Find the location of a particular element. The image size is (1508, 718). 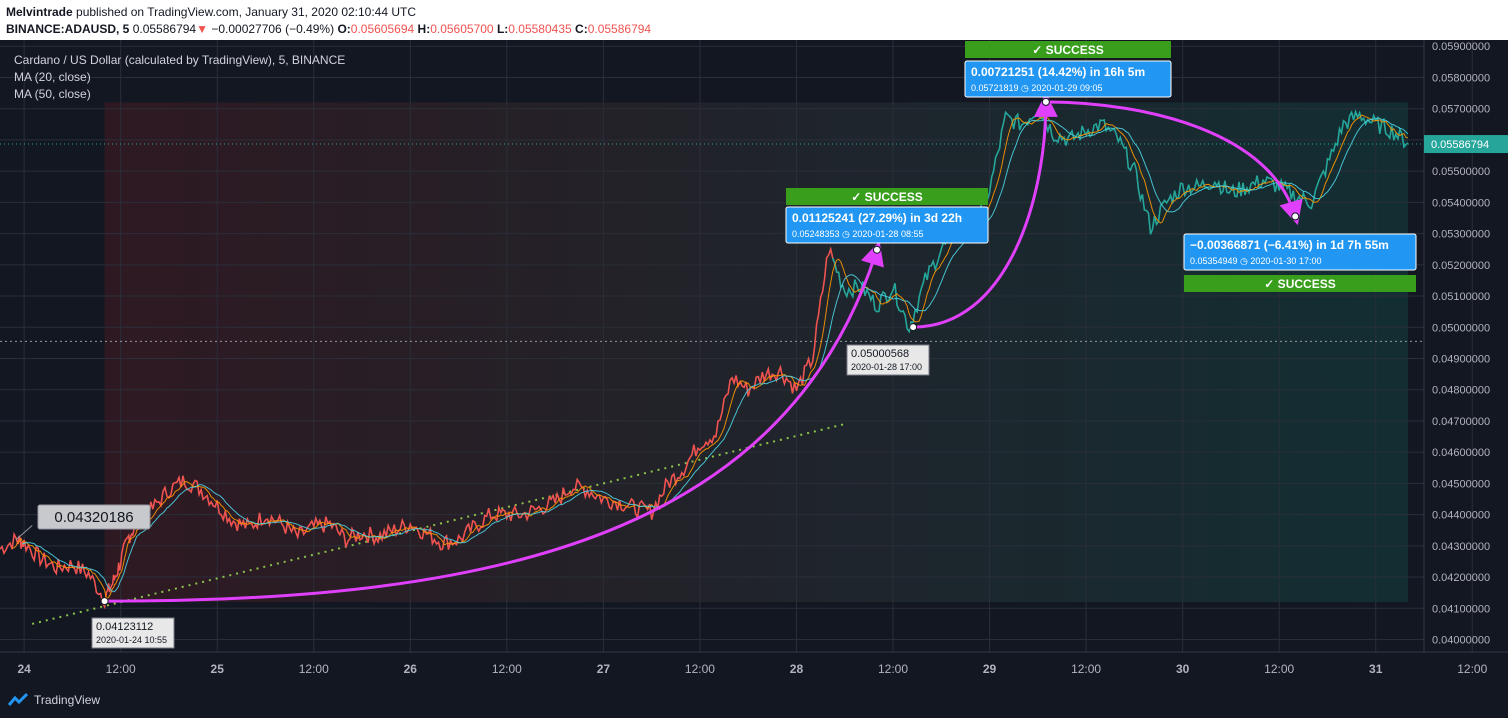

point-b-label-value: 0.05000568 is located at coordinates (880, 354).